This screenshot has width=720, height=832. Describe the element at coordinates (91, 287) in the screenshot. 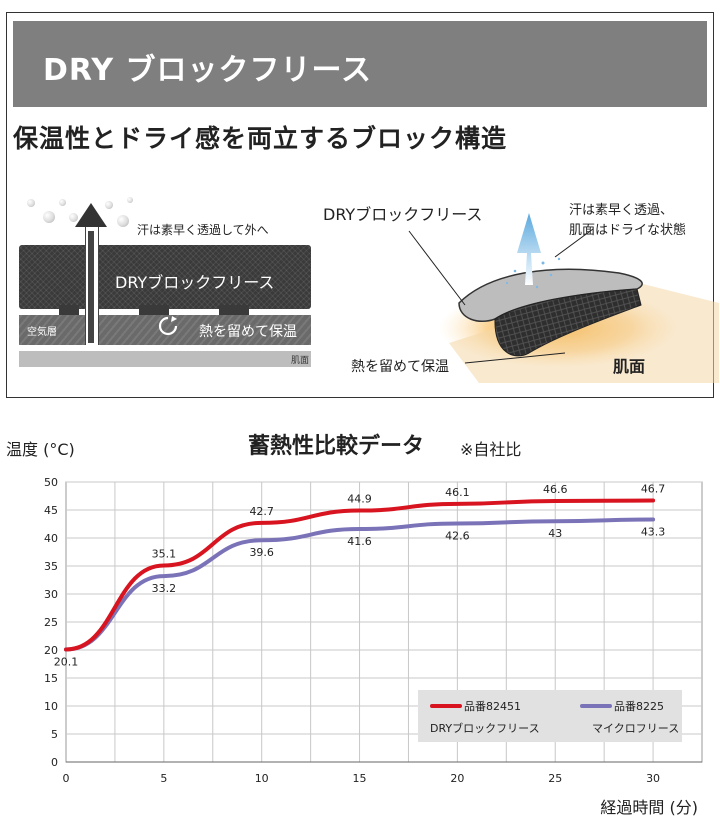

I see `up-arrow-core` at that location.